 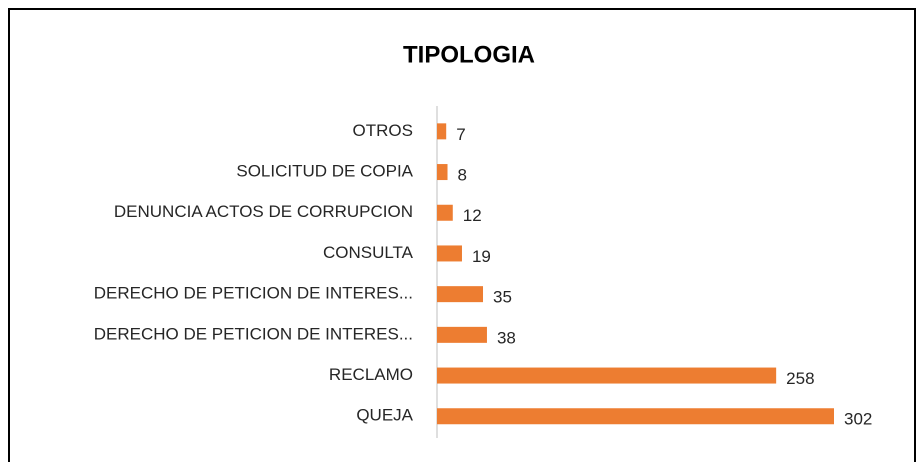 I want to click on y-tick-label: QUEJA, so click(x=384, y=415).